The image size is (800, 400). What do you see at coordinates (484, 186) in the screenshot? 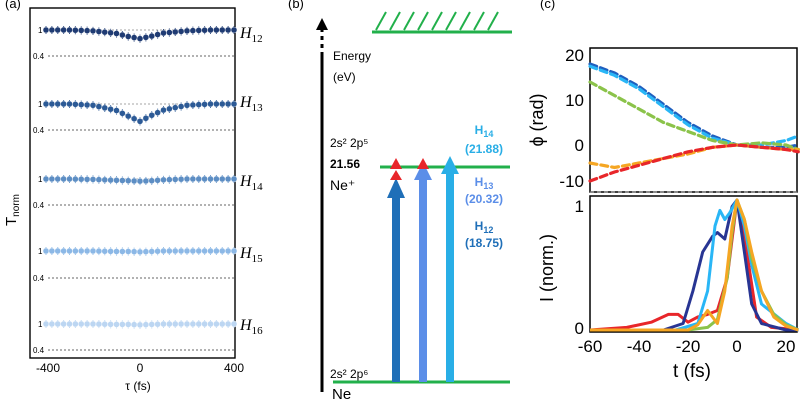
I see `harmonic-labels: H14 (21.88) H13 (20.32) H12 (18.75)` at bounding box center [484, 186].